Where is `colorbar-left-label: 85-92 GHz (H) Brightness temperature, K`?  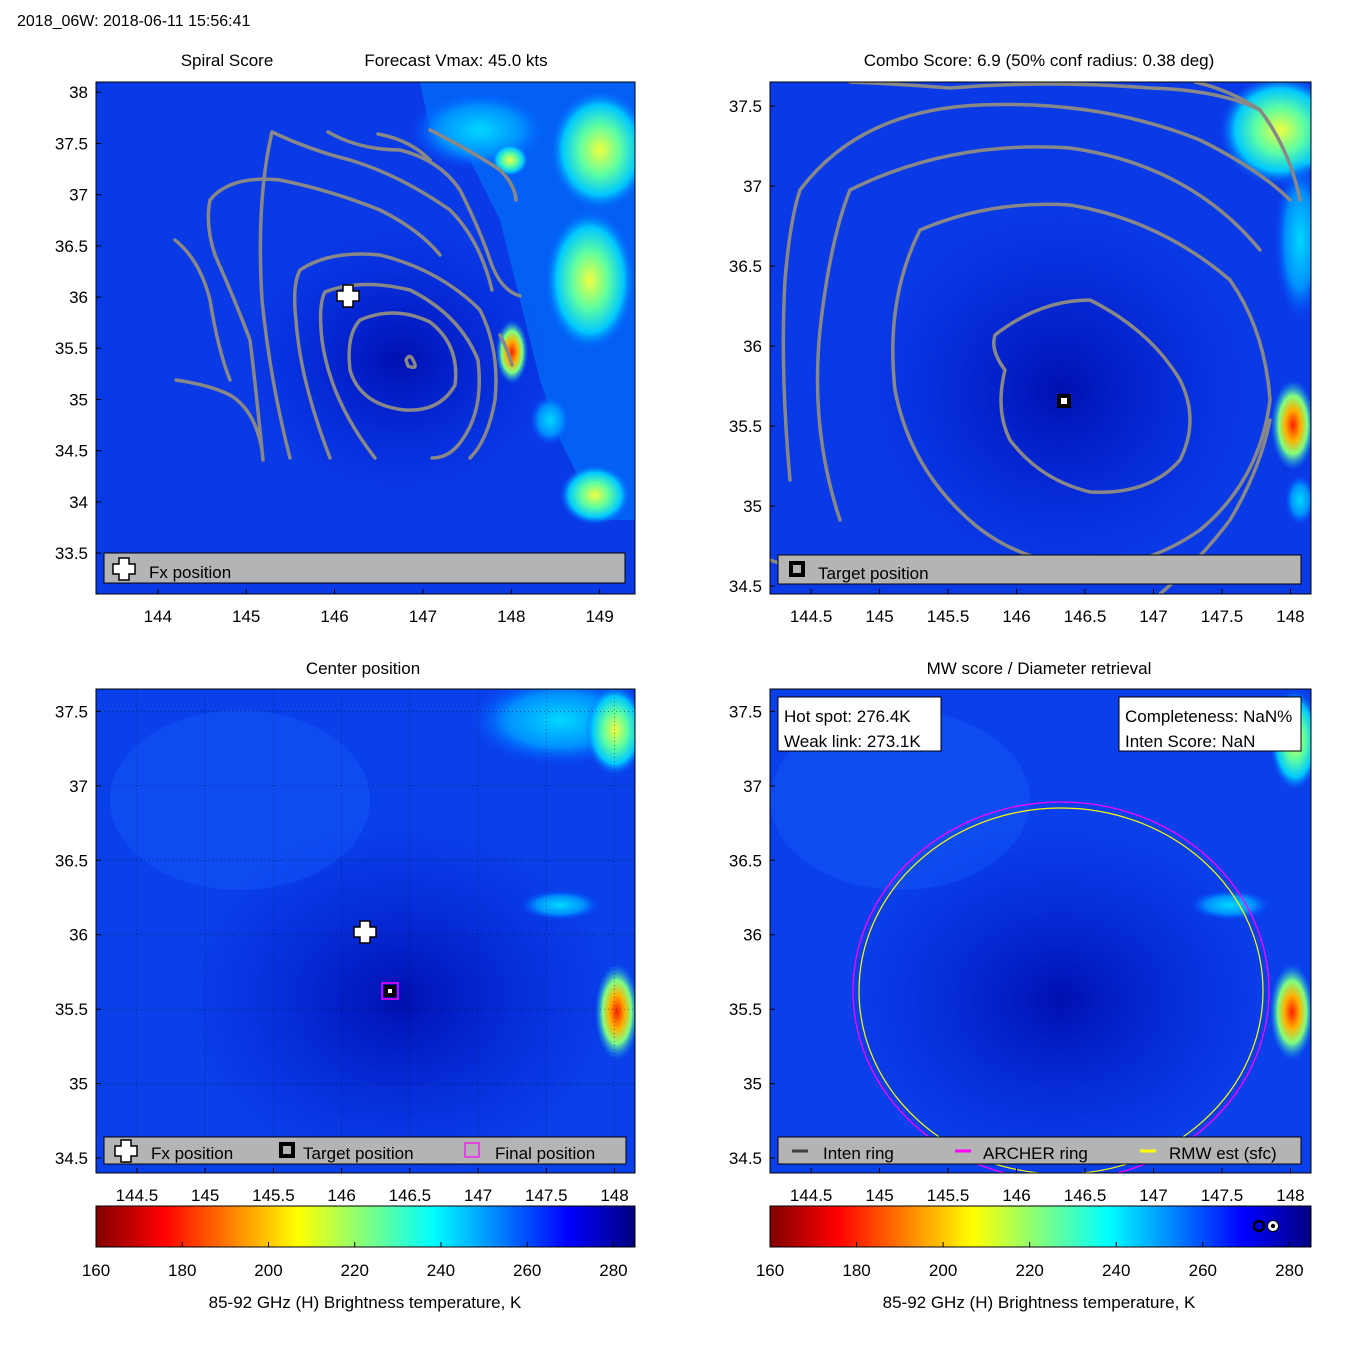 colorbar-left-label: 85-92 GHz (H) Brightness temperature, K is located at coordinates (365, 1302).